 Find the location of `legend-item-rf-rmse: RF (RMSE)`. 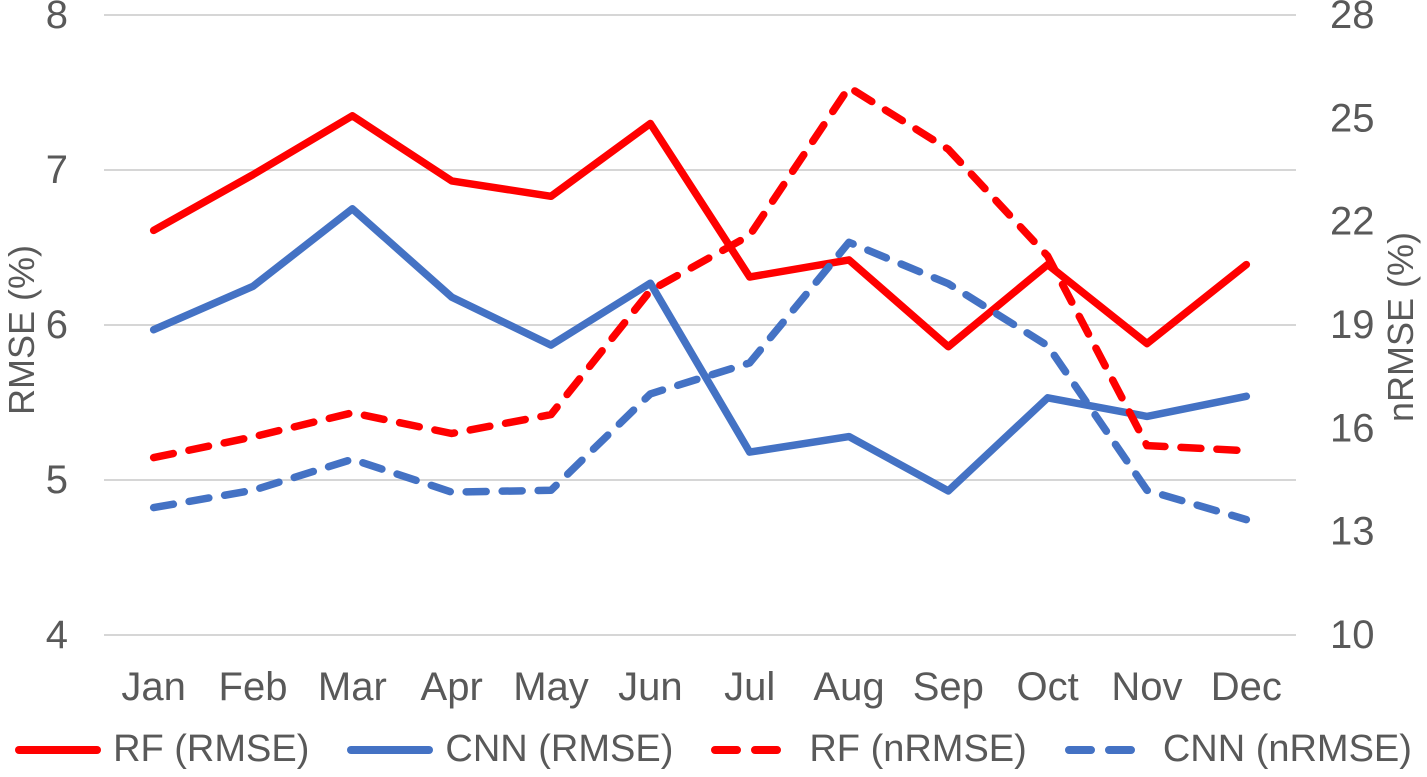

legend-item-rf-rmse: RF (RMSE) is located at coordinates (162, 749).